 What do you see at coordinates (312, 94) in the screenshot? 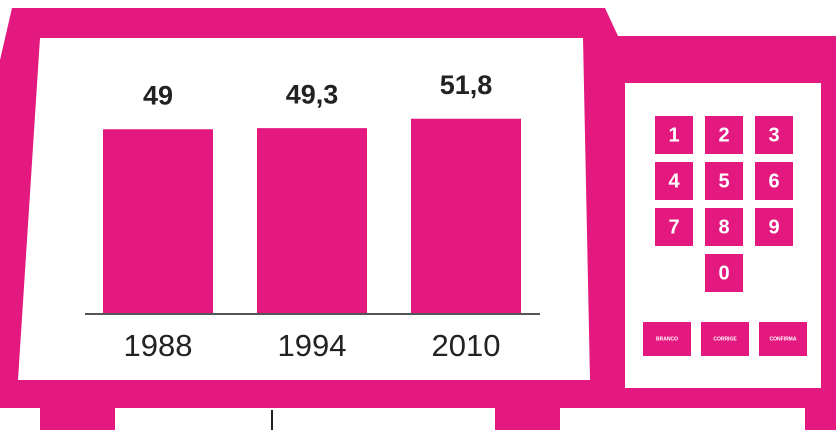
I see `value-label: 49,3` at bounding box center [312, 94].